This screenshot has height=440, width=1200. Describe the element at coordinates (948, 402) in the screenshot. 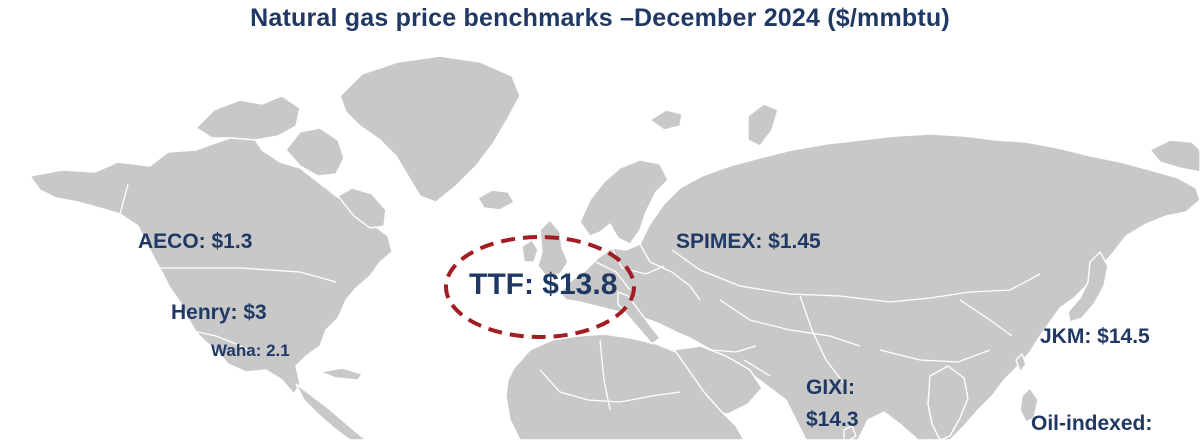

I see `indochina` at that location.